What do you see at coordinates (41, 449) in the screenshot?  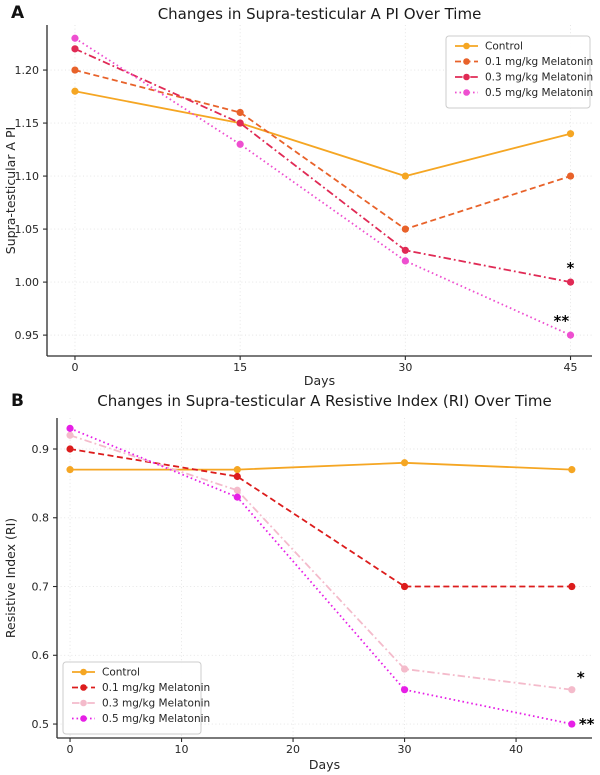 I see `y-tick-label: 0.9` at bounding box center [41, 449].